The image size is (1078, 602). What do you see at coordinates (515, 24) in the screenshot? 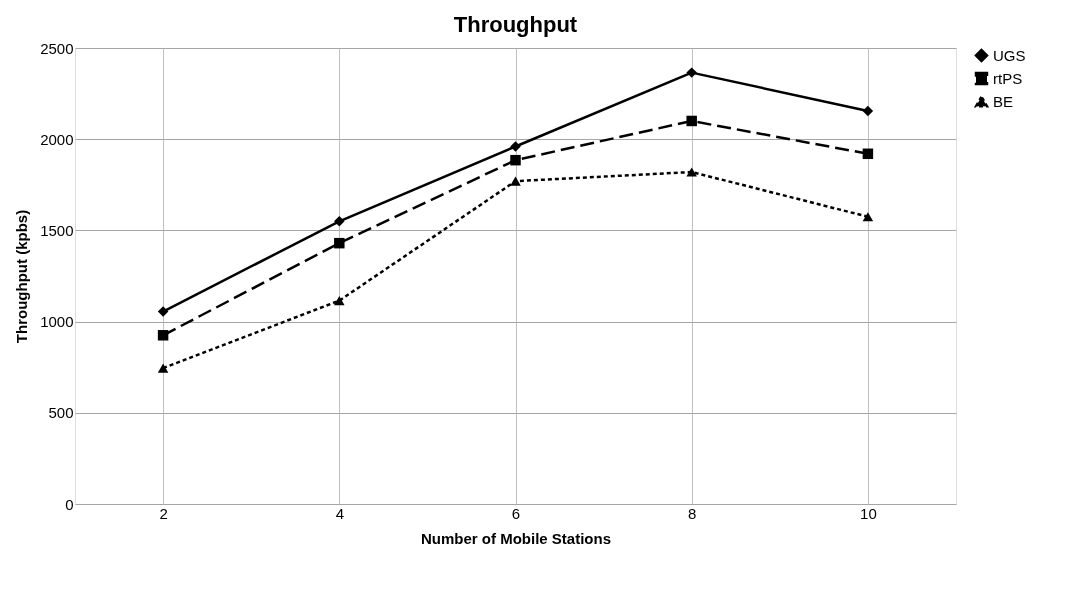
I see `chart-title: Throughput` at bounding box center [515, 24].